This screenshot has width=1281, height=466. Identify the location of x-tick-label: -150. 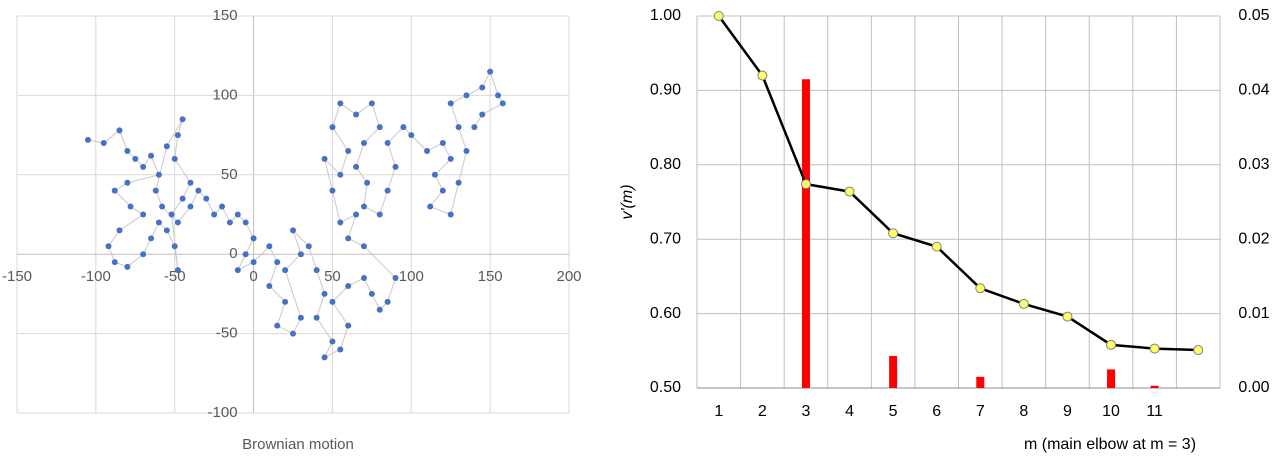
(17, 276).